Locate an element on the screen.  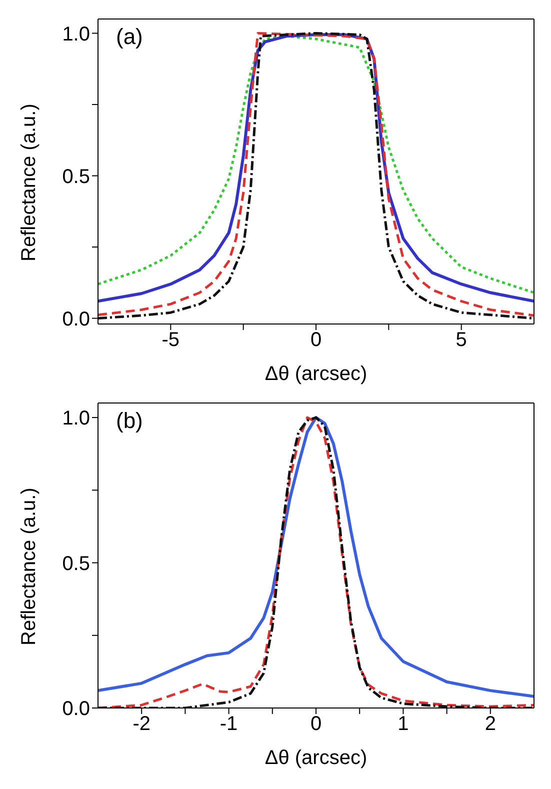
annotation: (b) is located at coordinates (129, 421).